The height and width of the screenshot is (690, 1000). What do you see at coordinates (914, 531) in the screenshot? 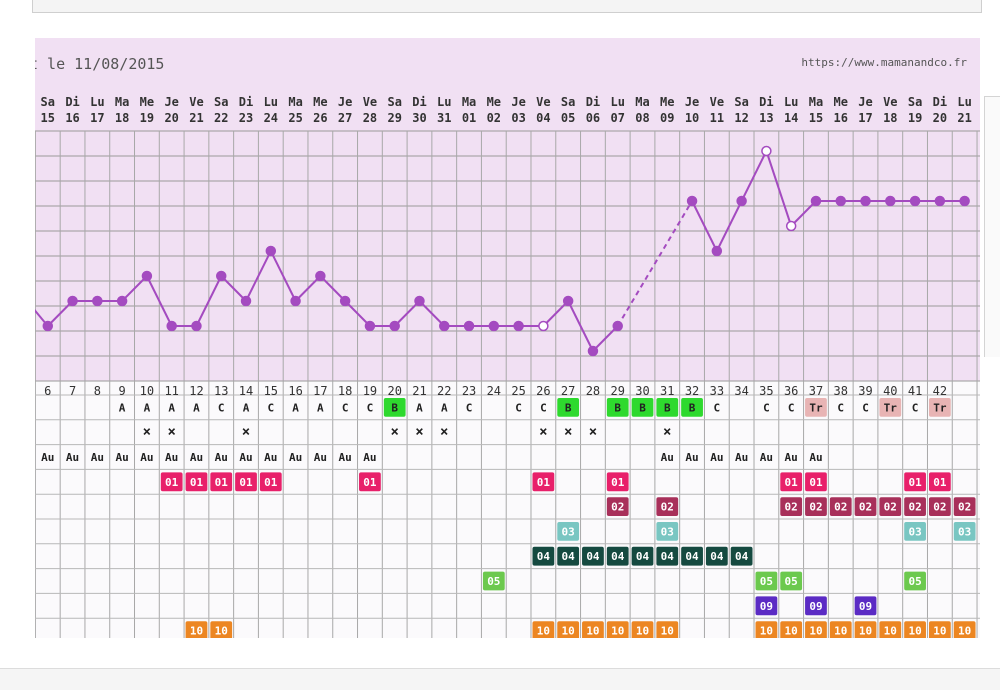
I see `track-label-symptom-03: 03` at bounding box center [914, 531].